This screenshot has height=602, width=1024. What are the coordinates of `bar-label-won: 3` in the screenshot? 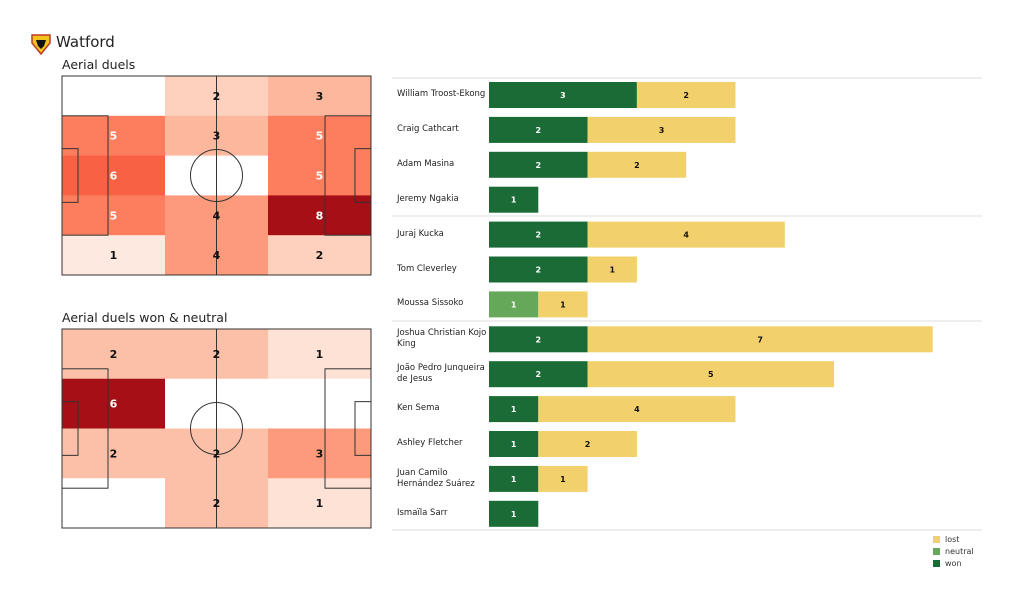 It's located at (563, 95).